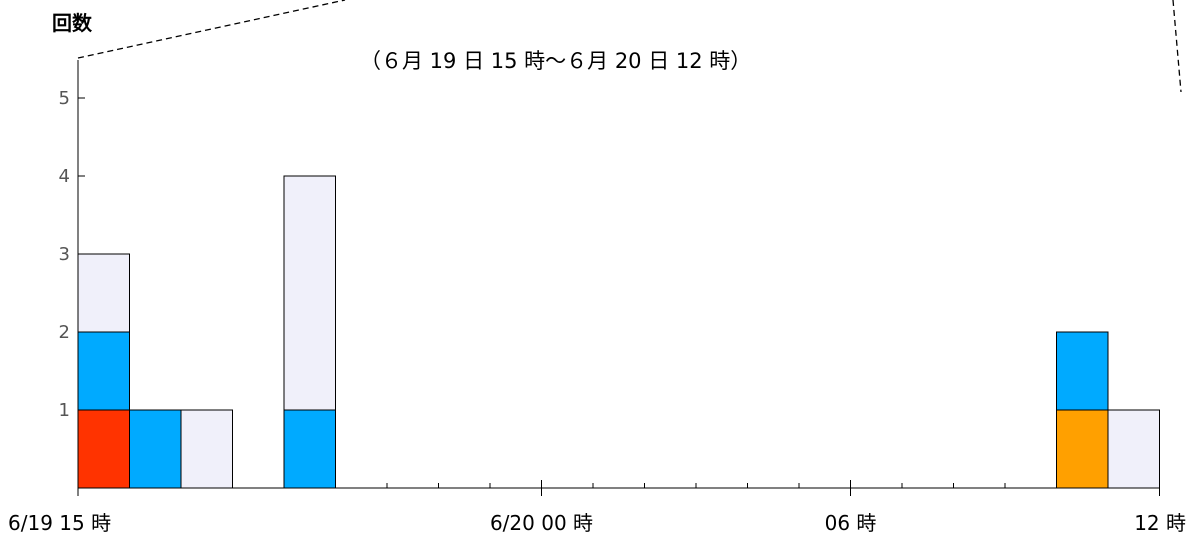 Image resolution: width=1192 pixels, height=542 pixels. Describe the element at coordinates (597, 507) in the screenshot. I see `x-ticks-layer: 6/19 15 時 6/20 00 時 06 時 12 時` at that location.